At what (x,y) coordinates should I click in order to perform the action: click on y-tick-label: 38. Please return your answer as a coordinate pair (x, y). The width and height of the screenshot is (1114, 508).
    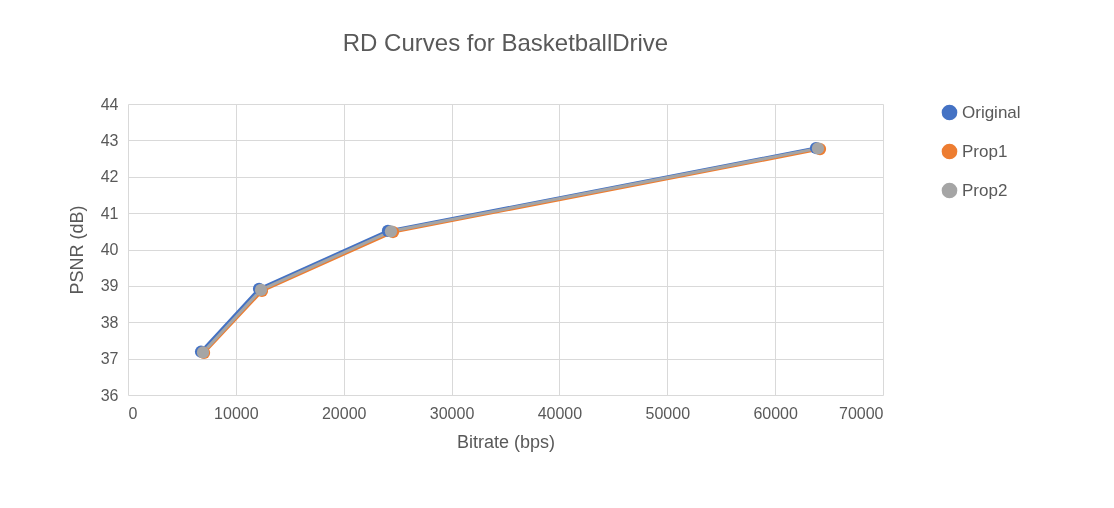
    Looking at the image, I should click on (109, 322).